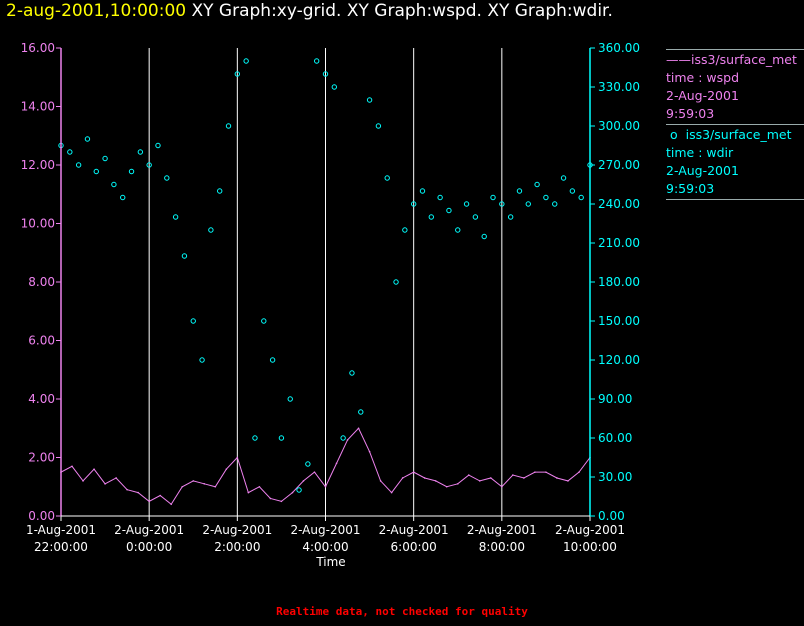 This screenshot has width=804, height=626. What do you see at coordinates (61, 530) in the screenshot?
I see `x-tick-date: 1-Aug-2001` at bounding box center [61, 530].